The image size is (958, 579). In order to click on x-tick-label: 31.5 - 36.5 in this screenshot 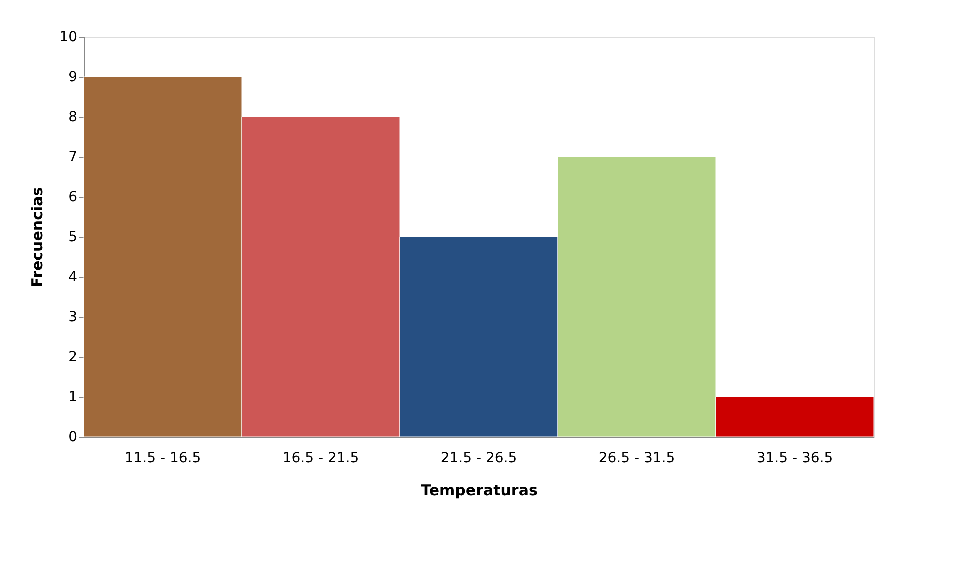, I will do `click(795, 458)`.